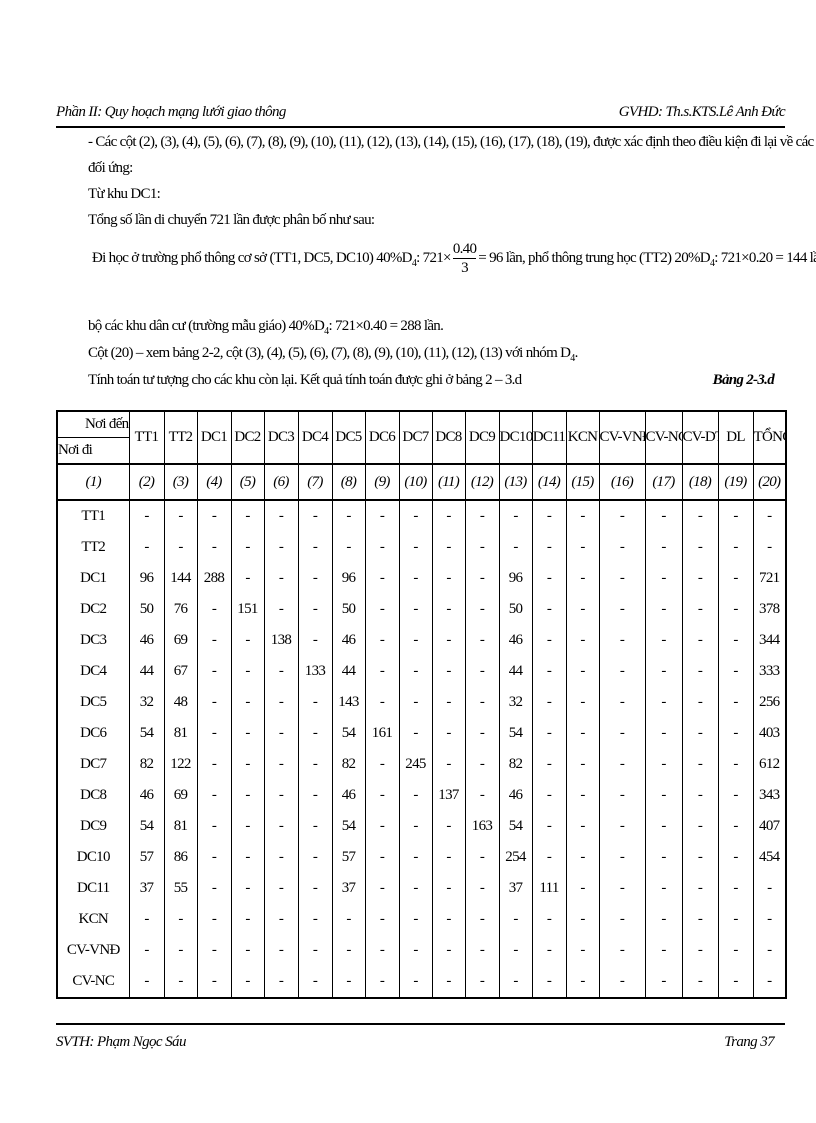 The image size is (816, 1123). Describe the element at coordinates (421, 671) in the screenshot. I see `table-row: DC4 44 67- - -133 44- - - -44- - - - - -333` at that location.